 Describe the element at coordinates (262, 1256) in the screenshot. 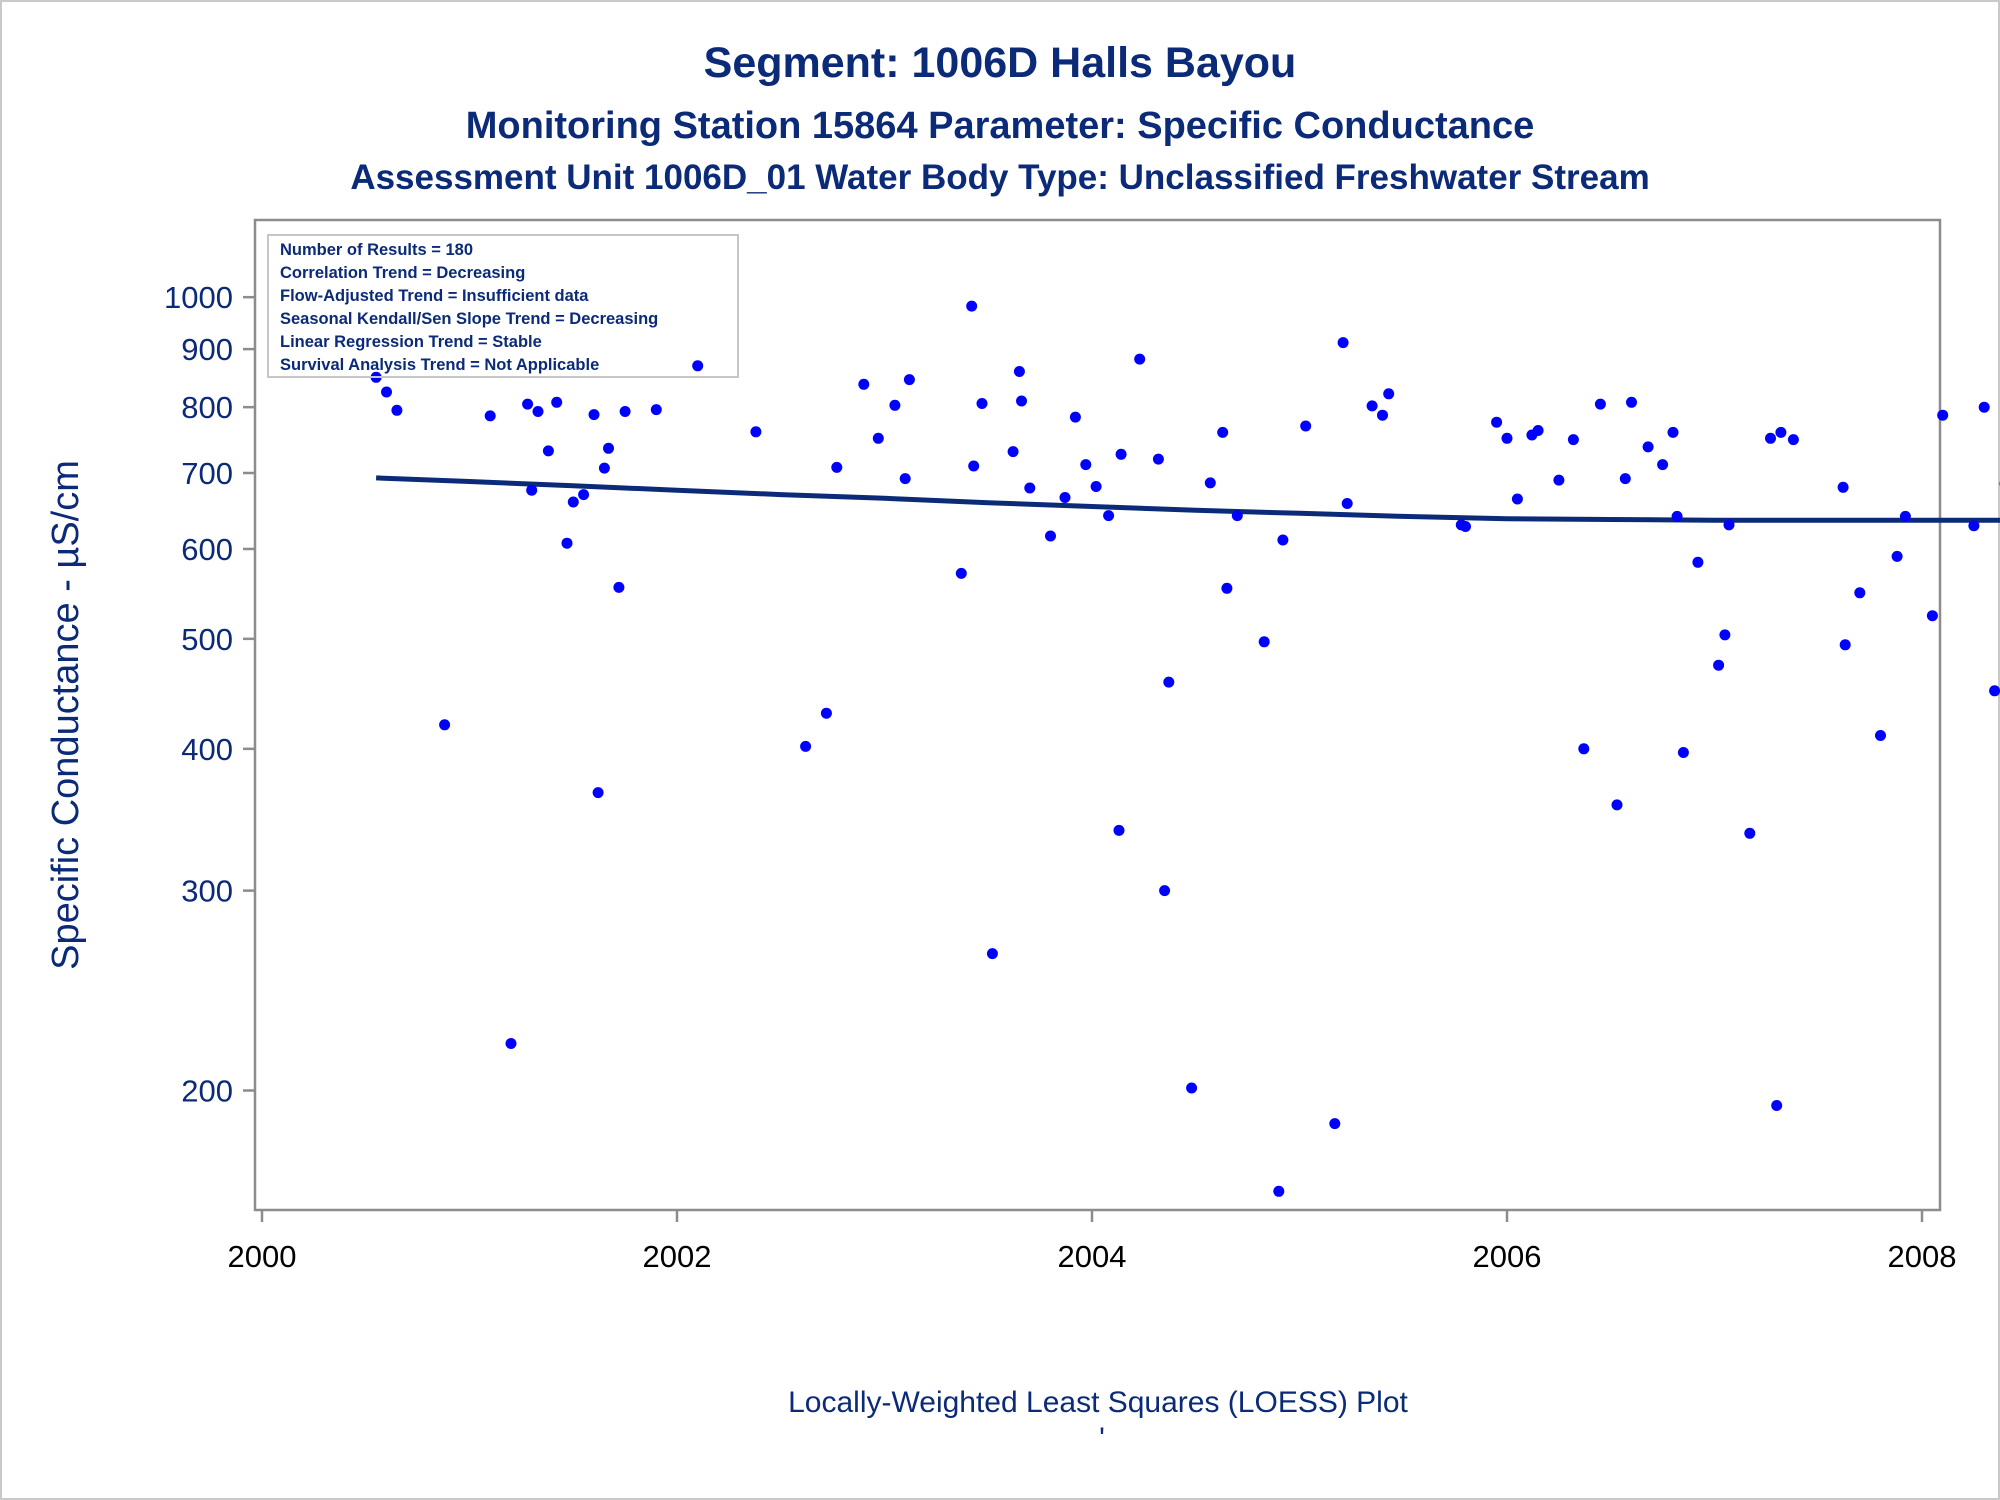

I see `x-tick-label: 2000` at that location.